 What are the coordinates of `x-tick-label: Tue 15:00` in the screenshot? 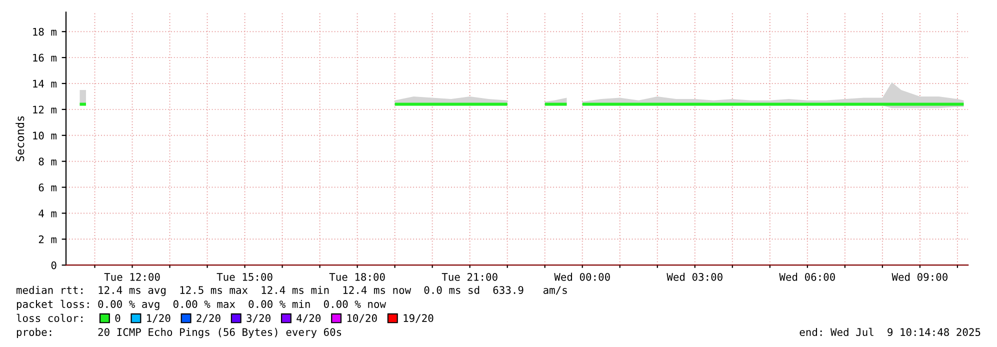 It's located at (244, 276).